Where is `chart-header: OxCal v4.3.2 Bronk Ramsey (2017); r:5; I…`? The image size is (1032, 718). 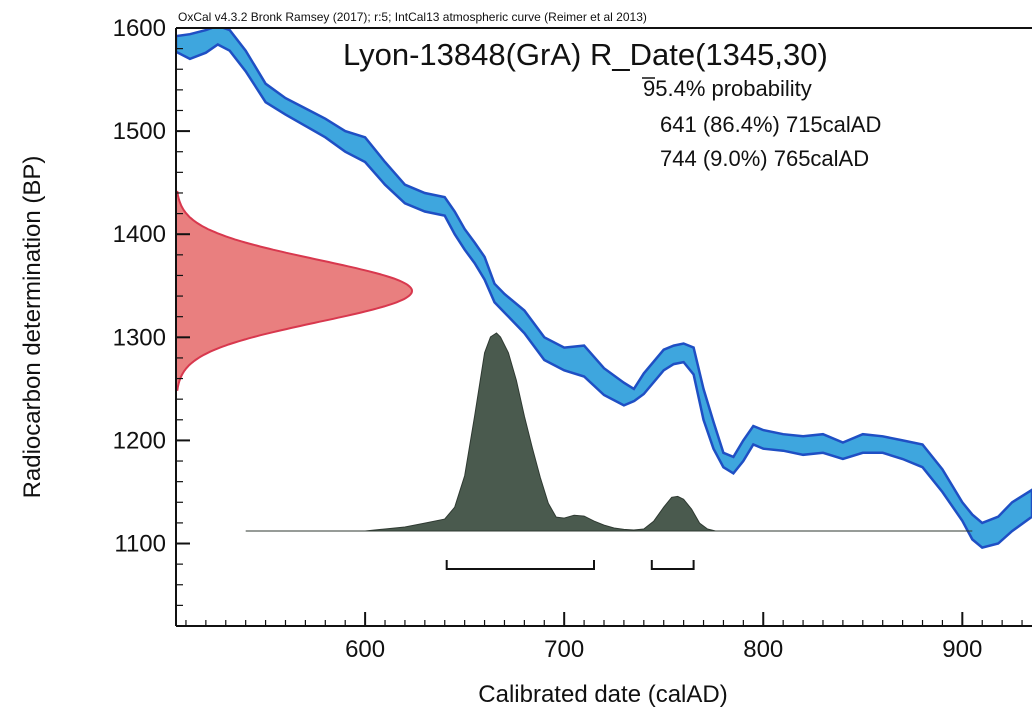 chart-header: OxCal v4.3.2 Bronk Ramsey (2017); r:5; I… is located at coordinates (412, 17).